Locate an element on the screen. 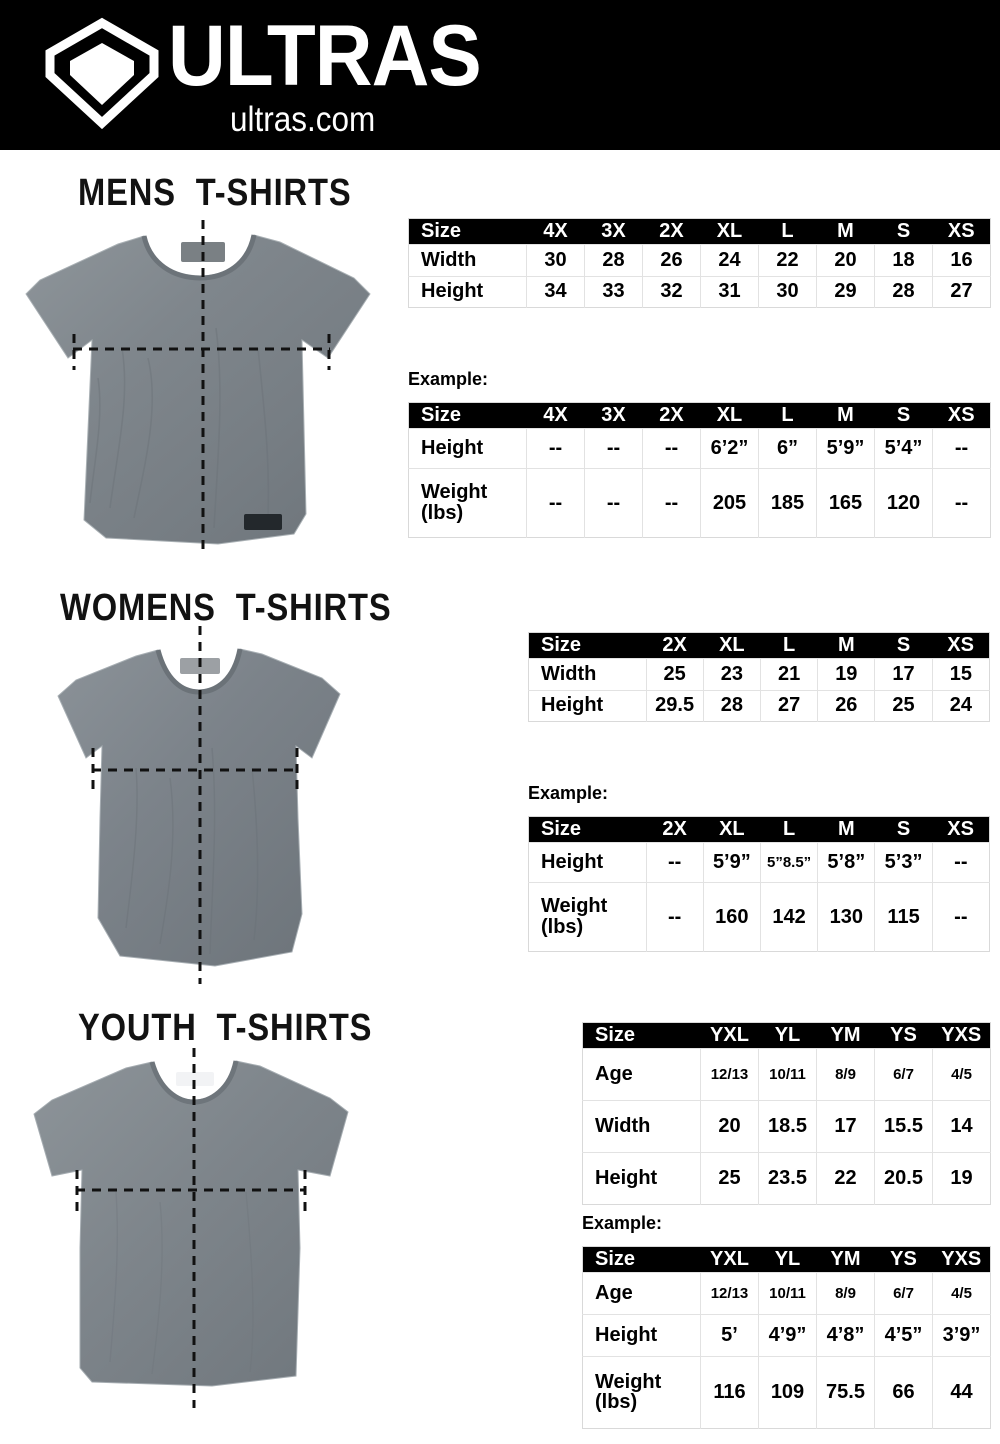 This screenshot has height=1444, width=1000. cell: 29.5 is located at coordinates (674, 705).